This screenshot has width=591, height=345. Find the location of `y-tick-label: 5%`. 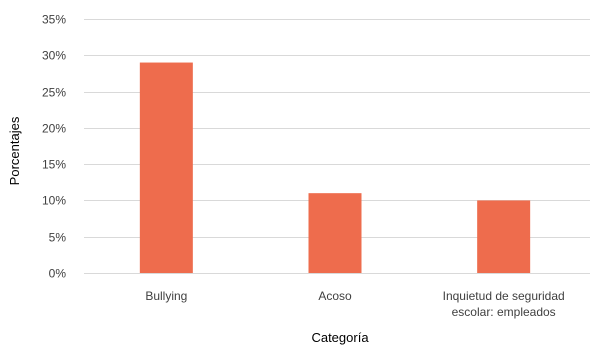

y-tick-label: 5% is located at coordinates (58, 238).